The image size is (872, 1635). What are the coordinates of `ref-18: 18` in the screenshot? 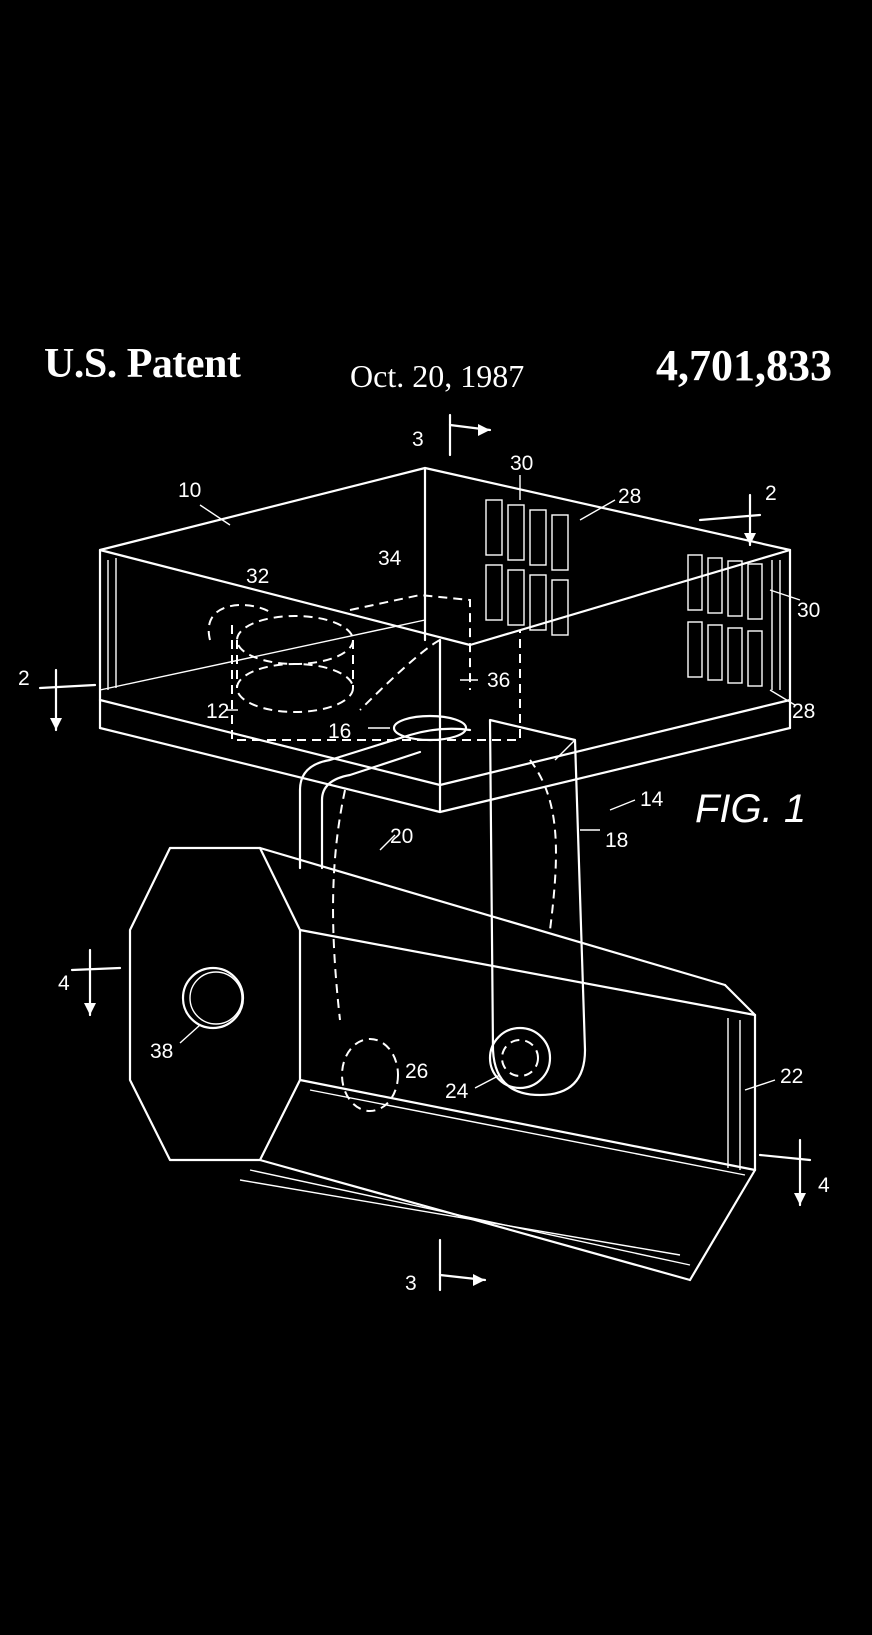 It's located at (616, 840).